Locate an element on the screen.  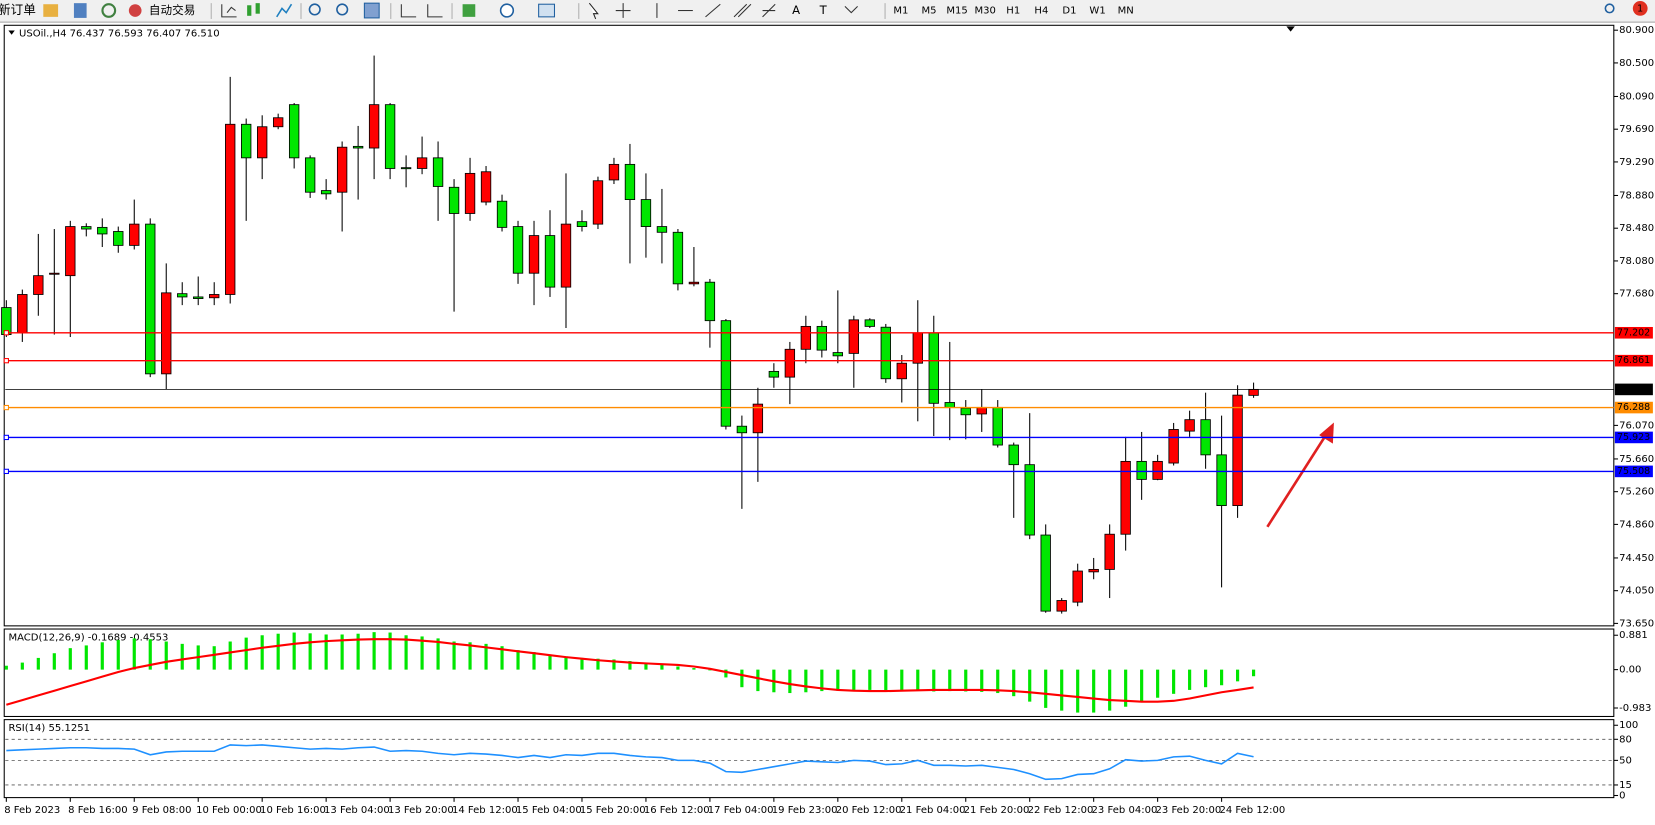
fibo-tool is located at coordinates (769, 10).